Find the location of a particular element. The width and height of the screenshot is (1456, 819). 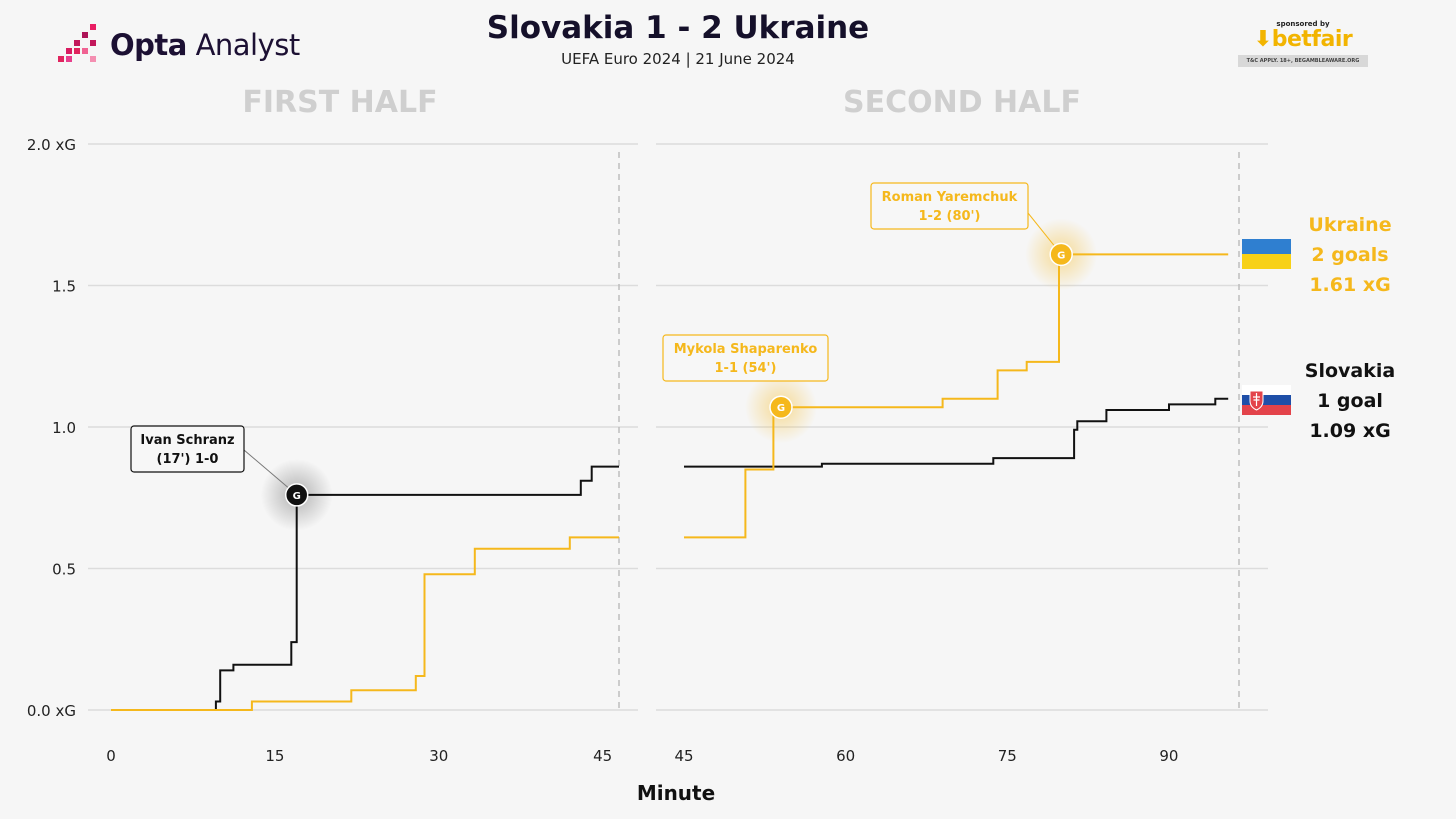

summary-xg: 1.09 xG is located at coordinates (1349, 431).